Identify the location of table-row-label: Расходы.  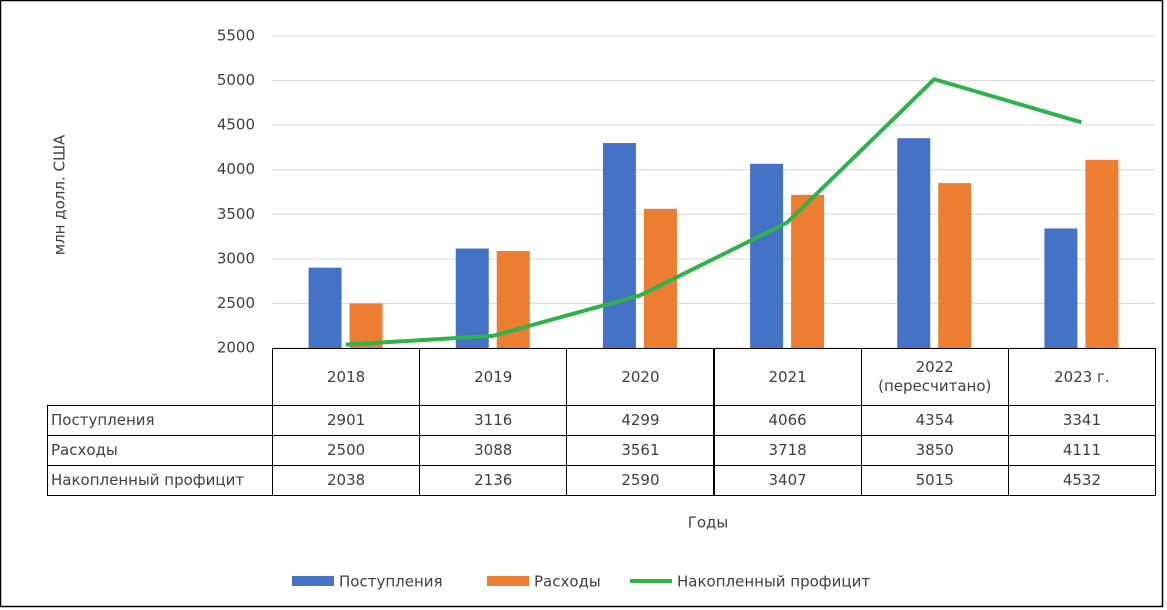
(160, 450).